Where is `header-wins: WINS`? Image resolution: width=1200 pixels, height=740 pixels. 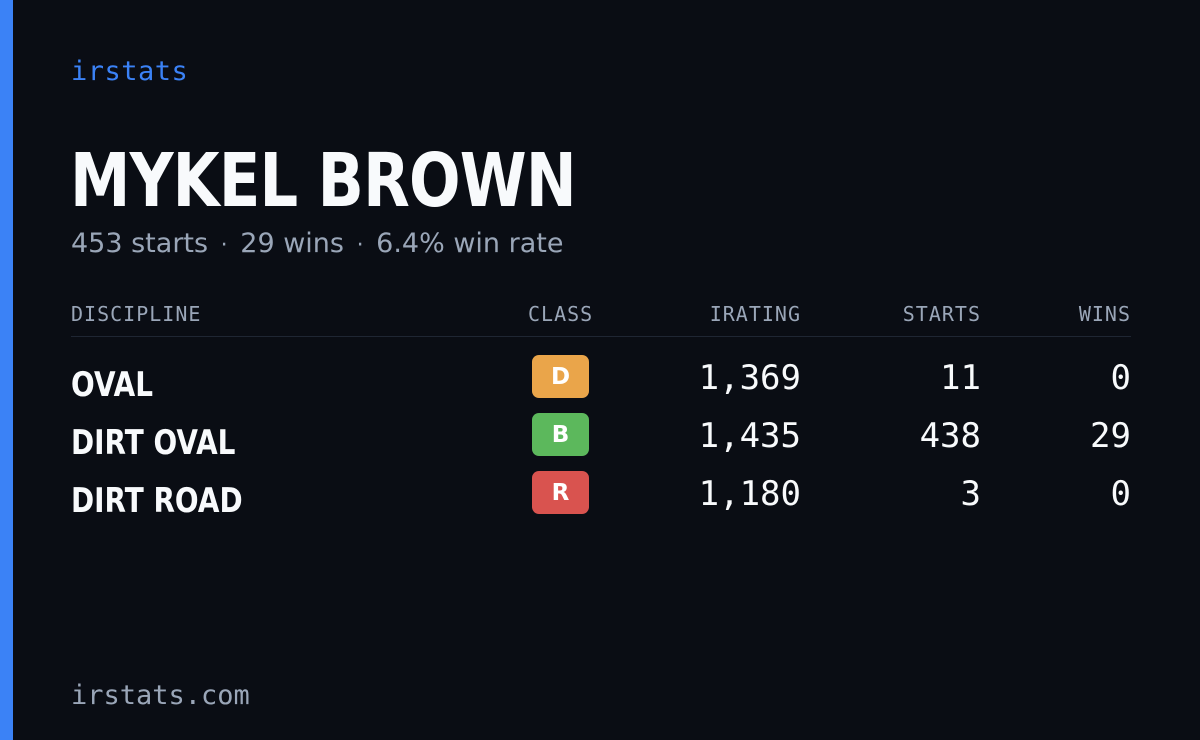
header-wins: WINS is located at coordinates (1104, 314).